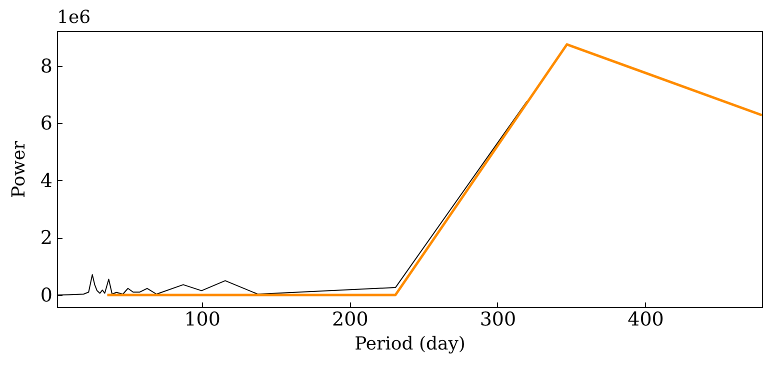 The width and height of the screenshot is (772, 372). I want to click on y-tick-label: 0, so click(46, 295).